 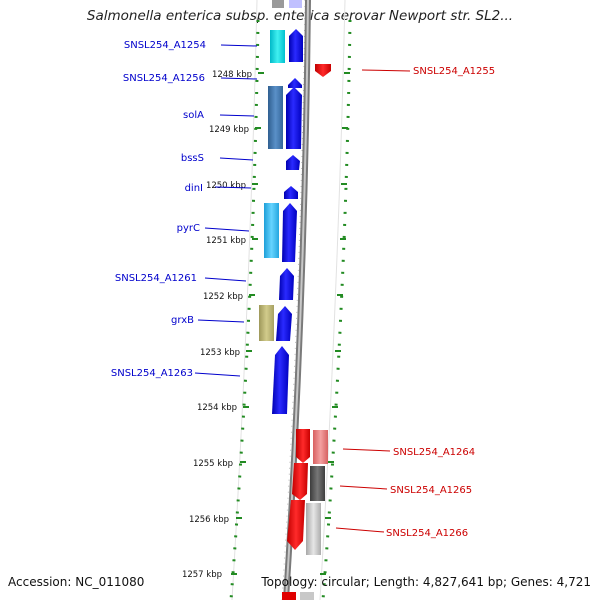 I want to click on gene-arrow-dini, so click(x=291, y=192).